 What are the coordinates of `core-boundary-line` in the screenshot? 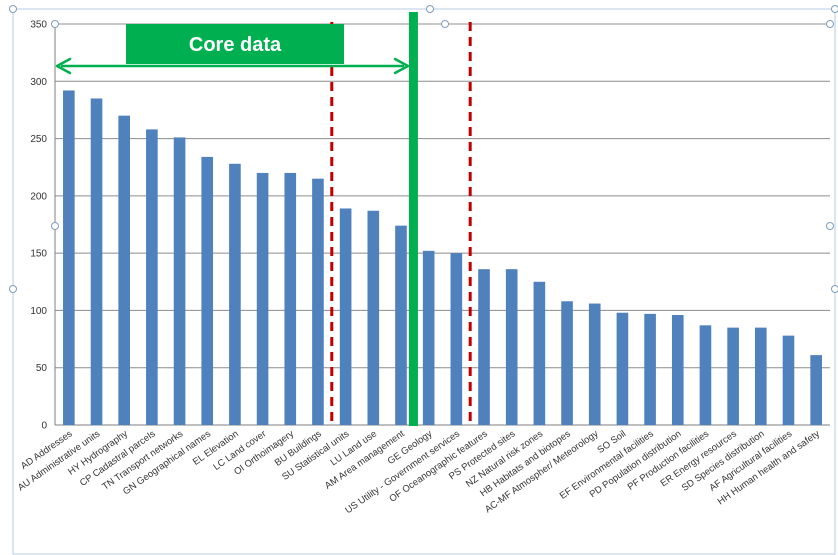 It's located at (413, 219).